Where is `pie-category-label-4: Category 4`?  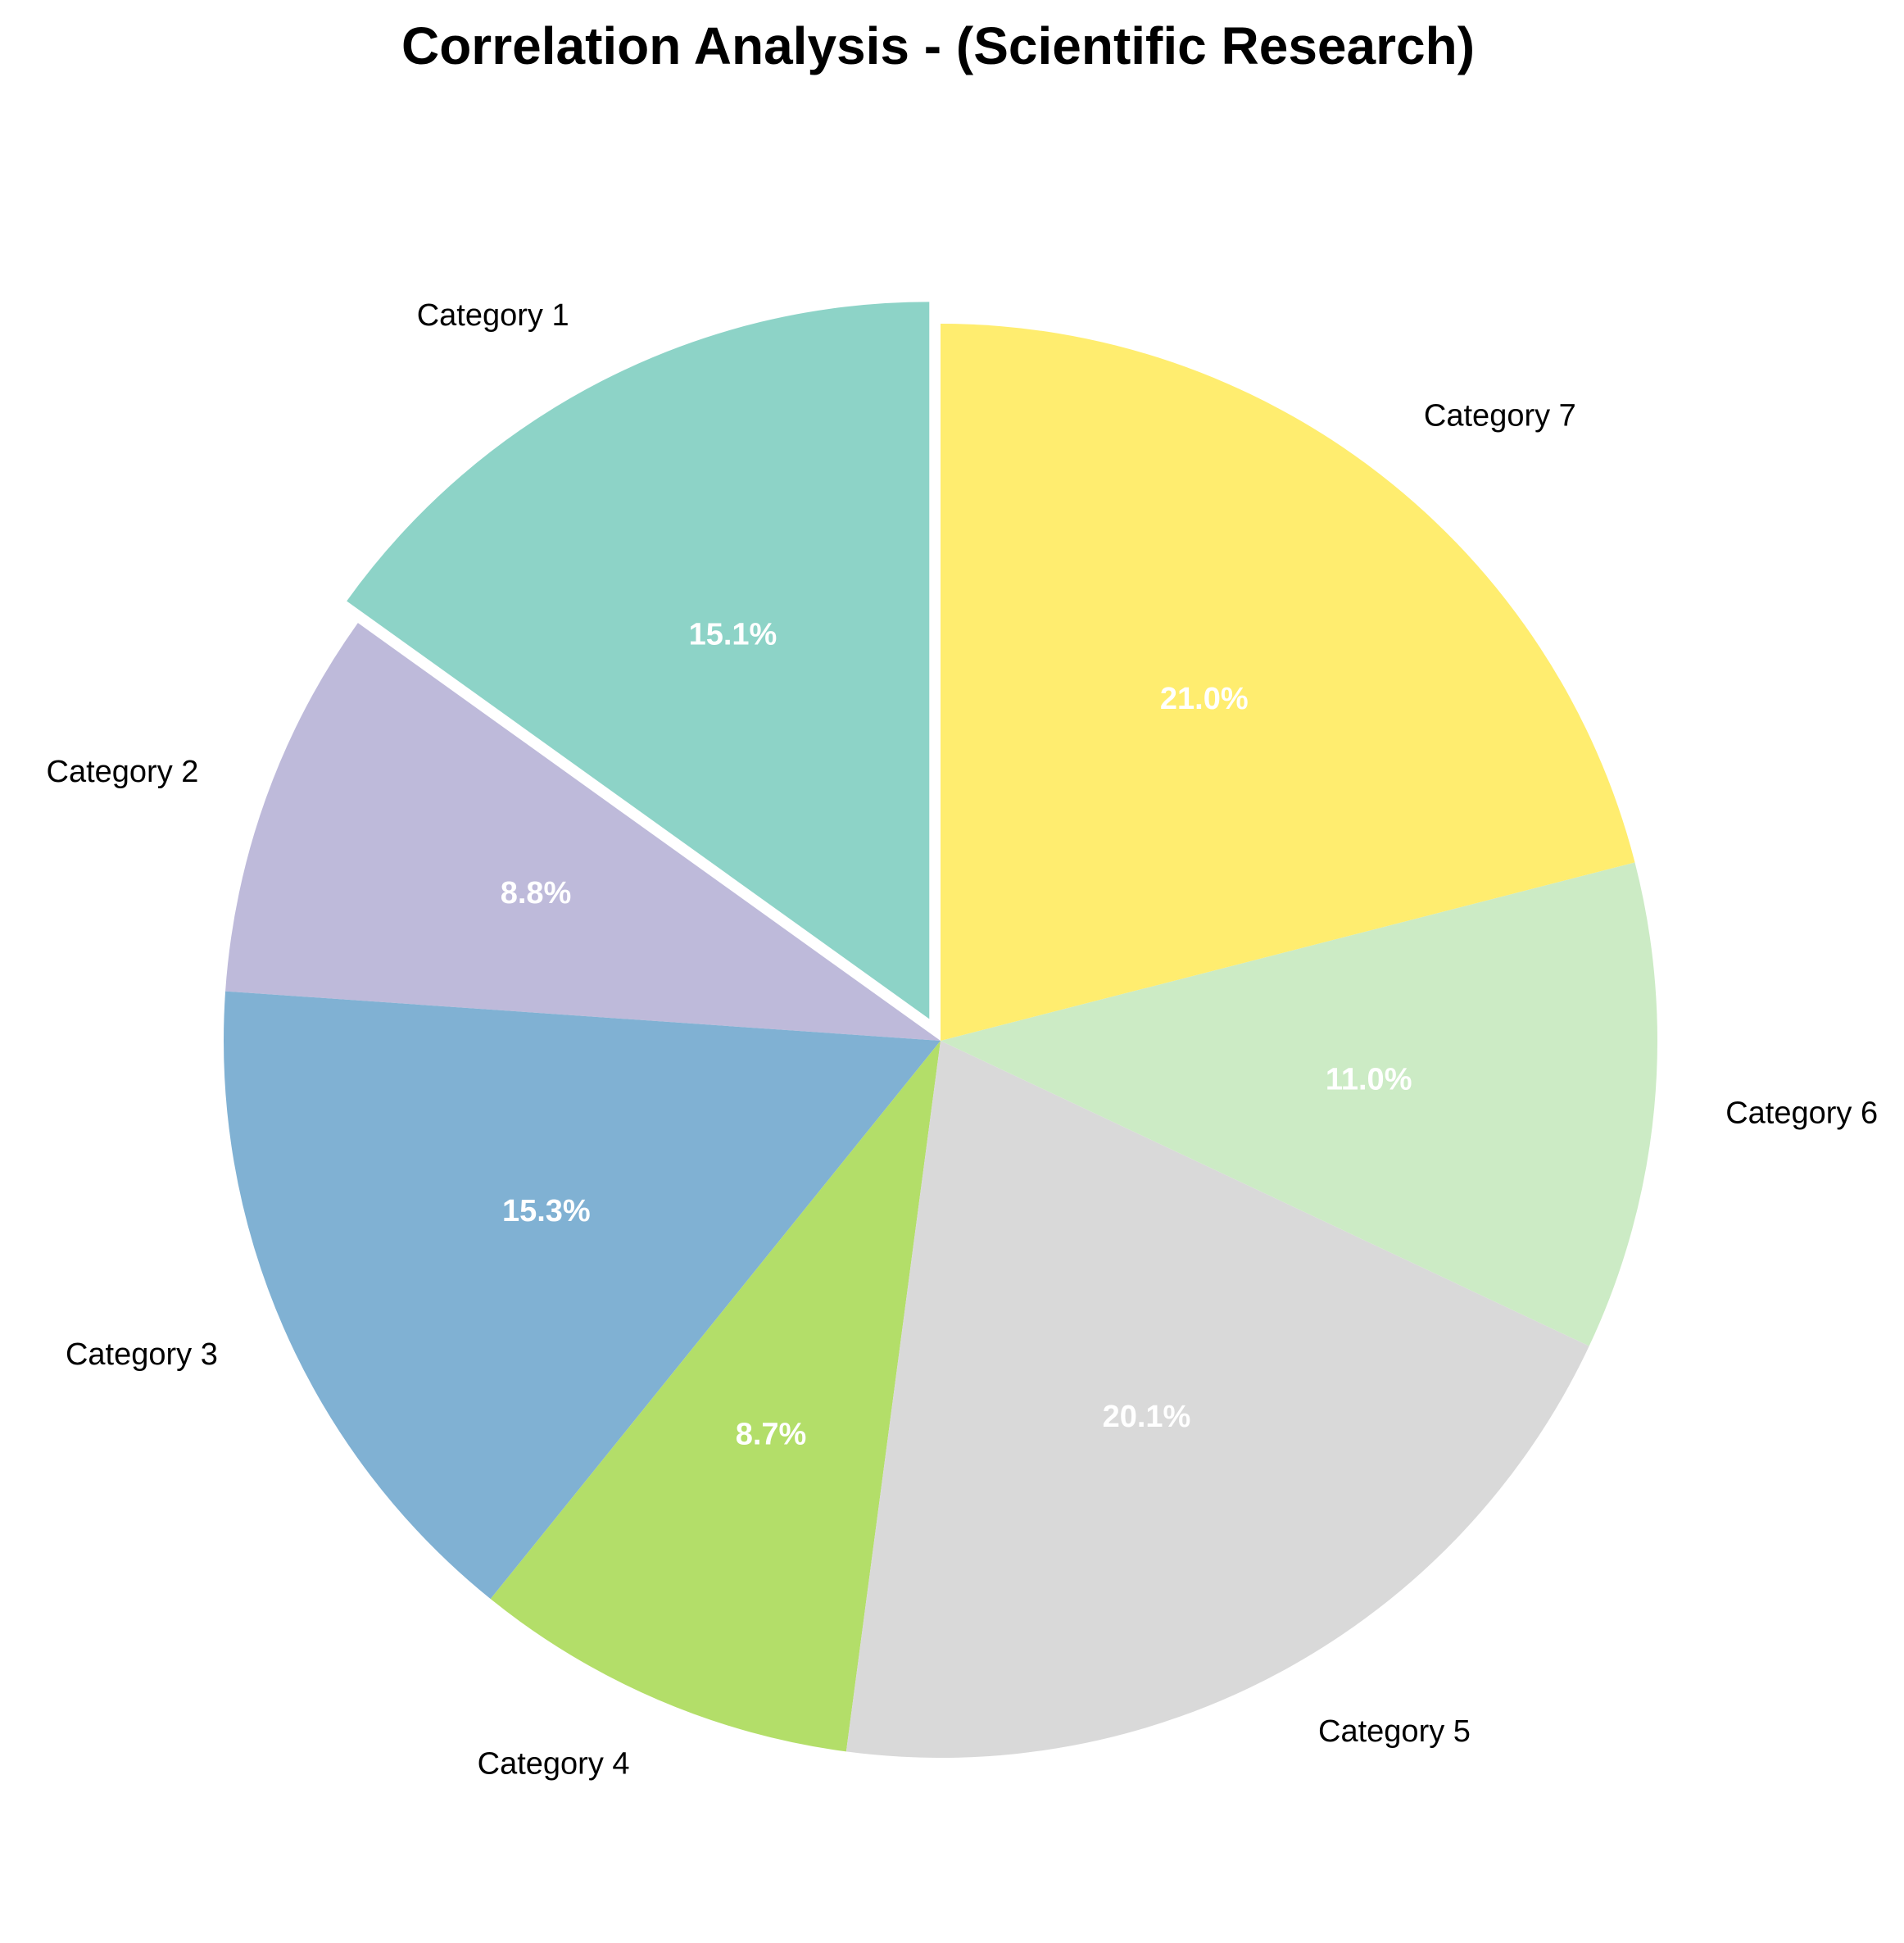 pie-category-label-4: Category 4 is located at coordinates (554, 1765).